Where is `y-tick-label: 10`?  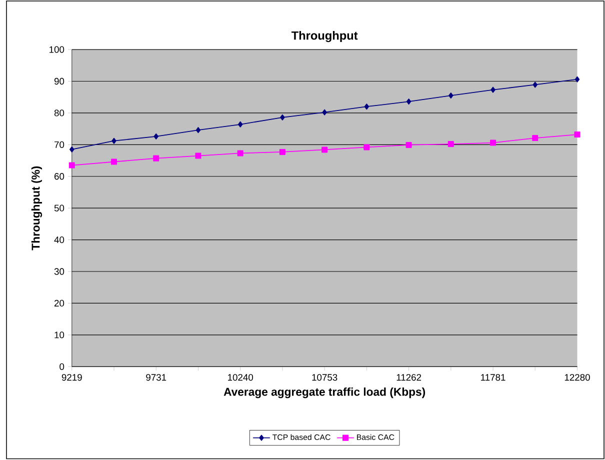 y-tick-label: 10 is located at coordinates (59, 335).